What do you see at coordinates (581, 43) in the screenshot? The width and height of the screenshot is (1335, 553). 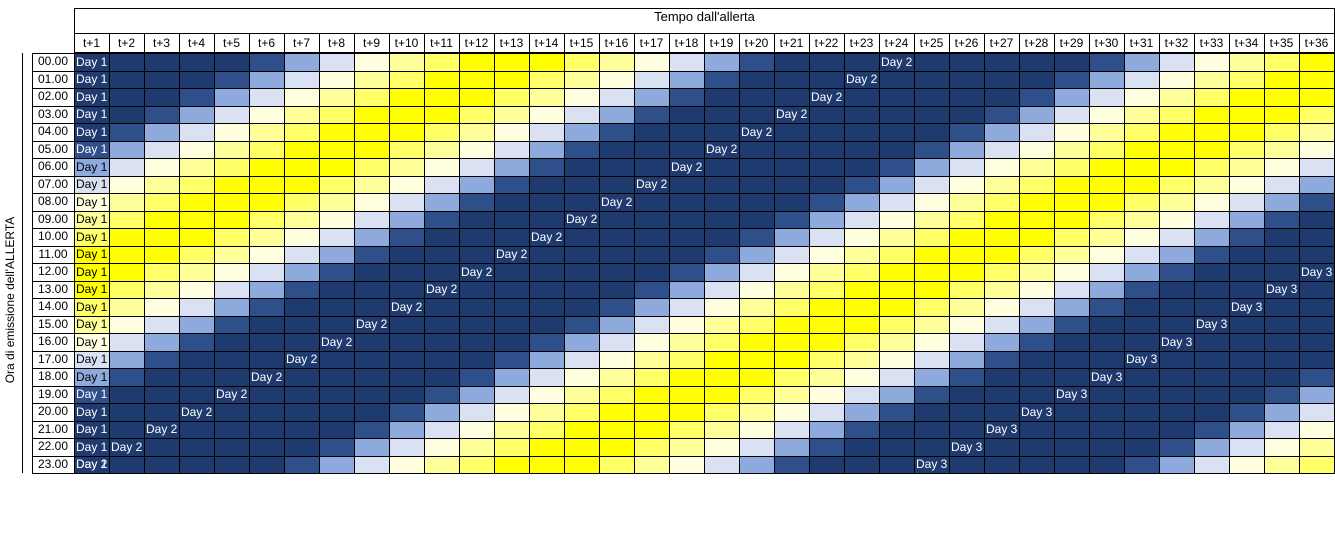 I see `column-header: t+15` at bounding box center [581, 43].